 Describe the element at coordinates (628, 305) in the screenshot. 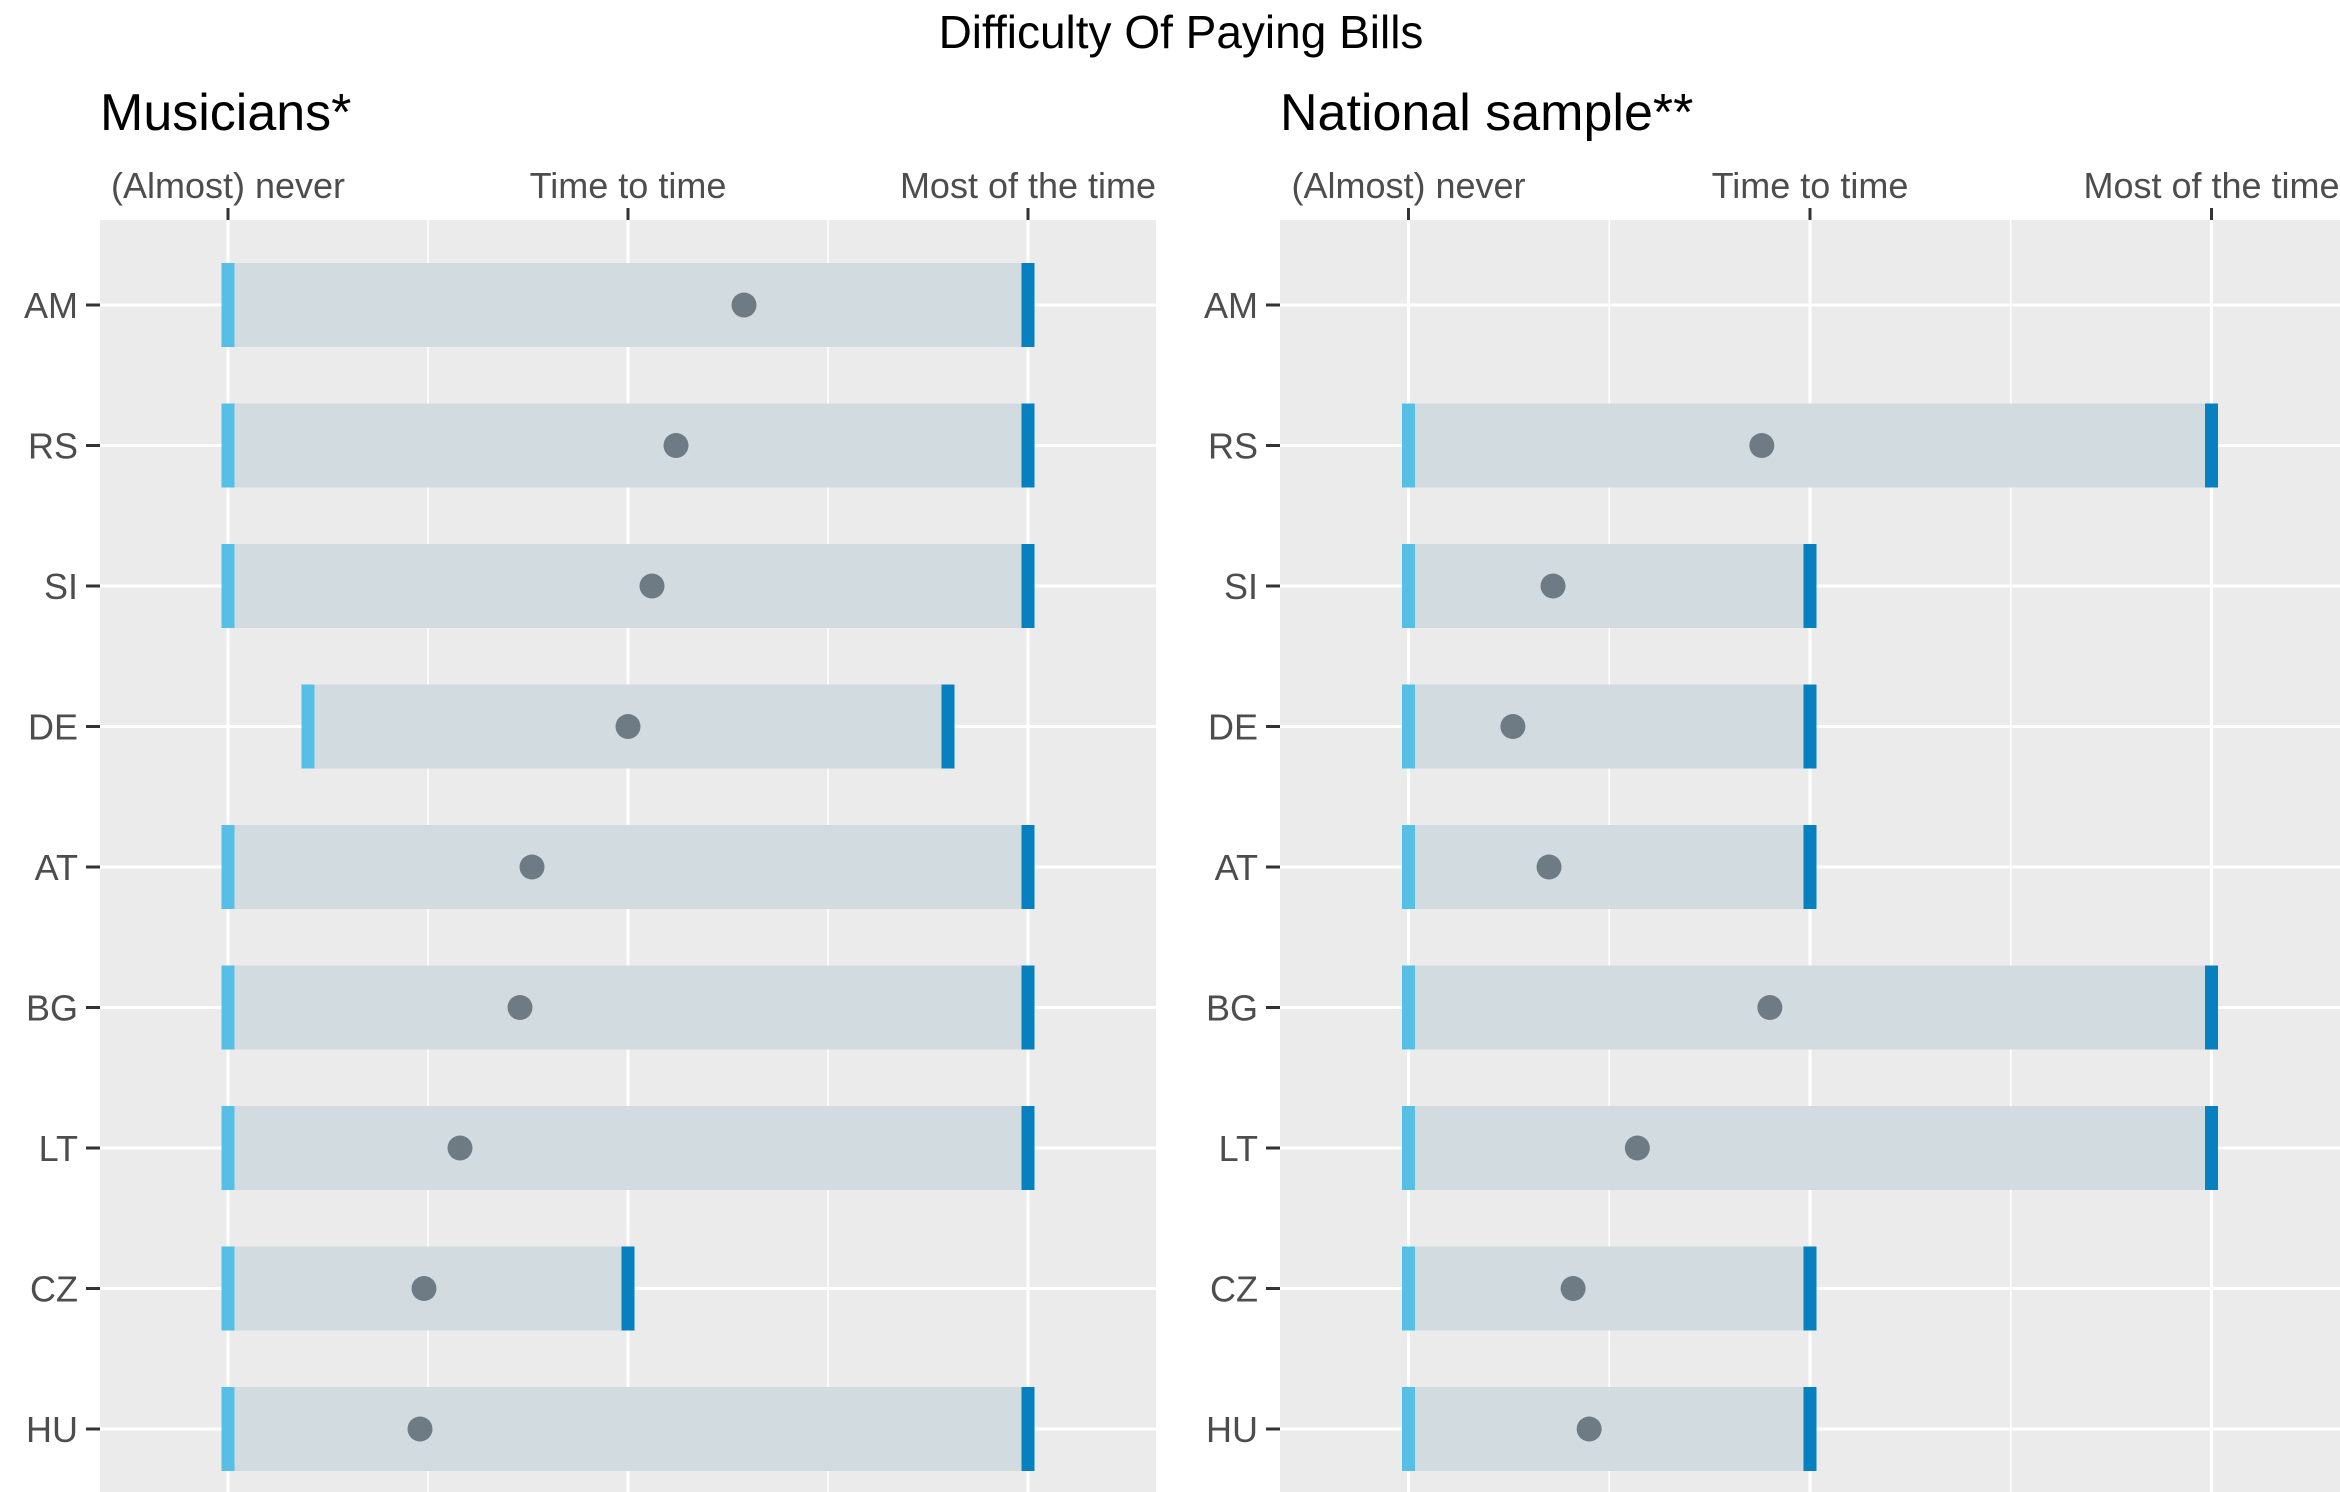

I see `range-bar-am` at that location.